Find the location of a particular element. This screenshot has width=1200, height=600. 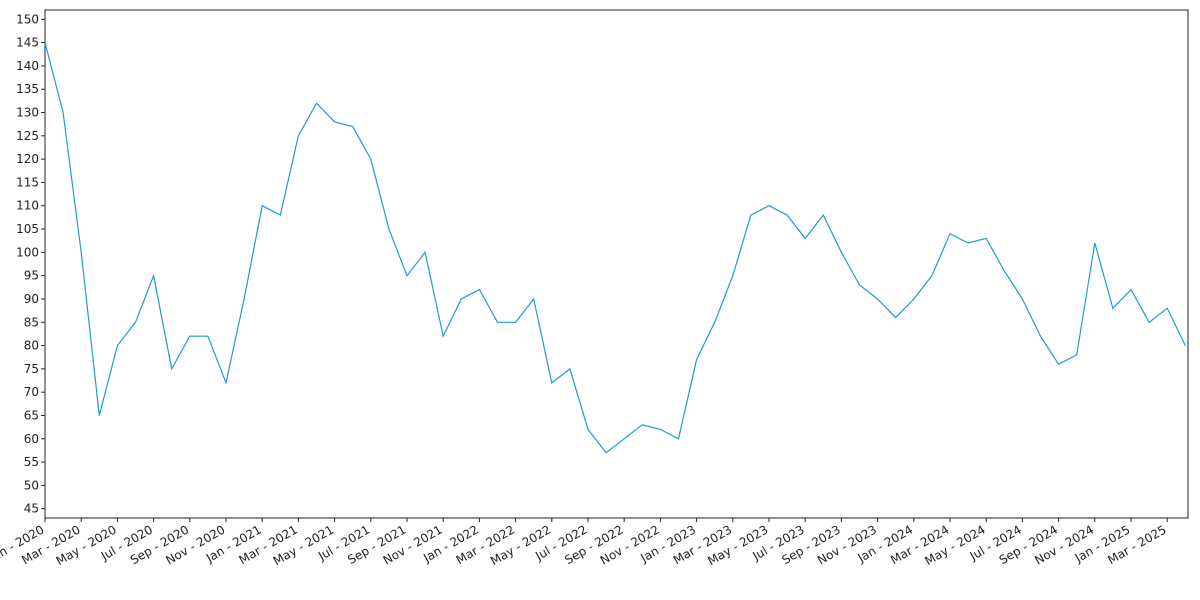

y-tick-label: 60 is located at coordinates (31, 439).